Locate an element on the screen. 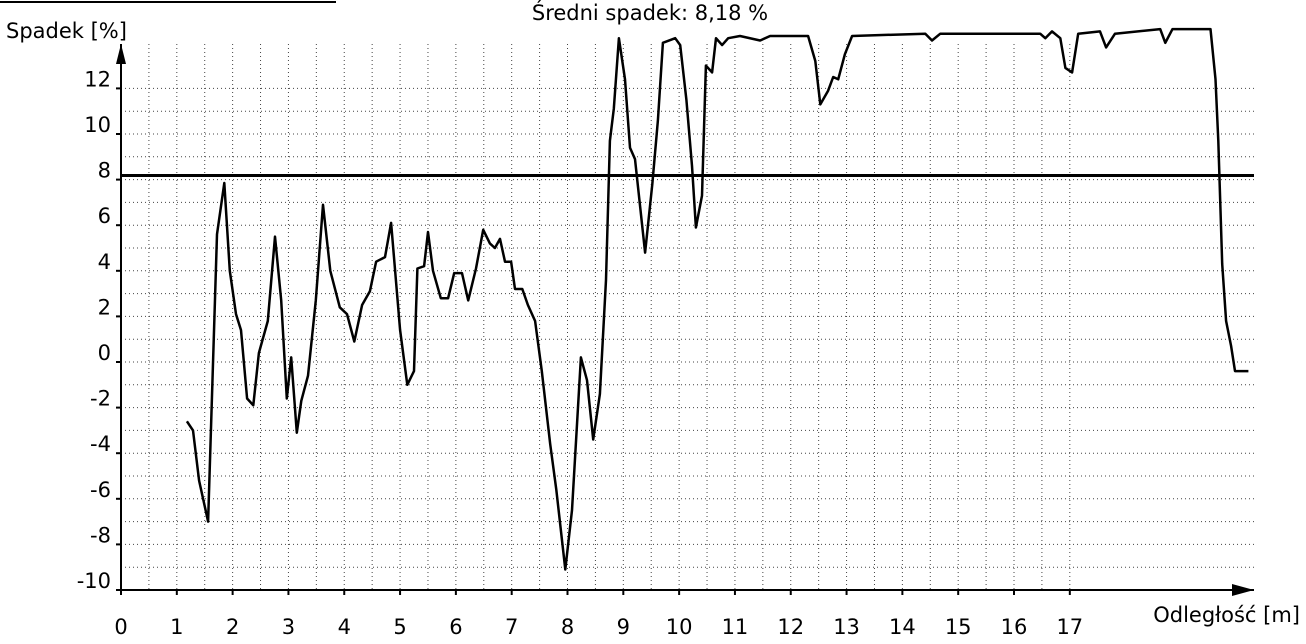  x-tick-label: 16 is located at coordinates (1014, 627).